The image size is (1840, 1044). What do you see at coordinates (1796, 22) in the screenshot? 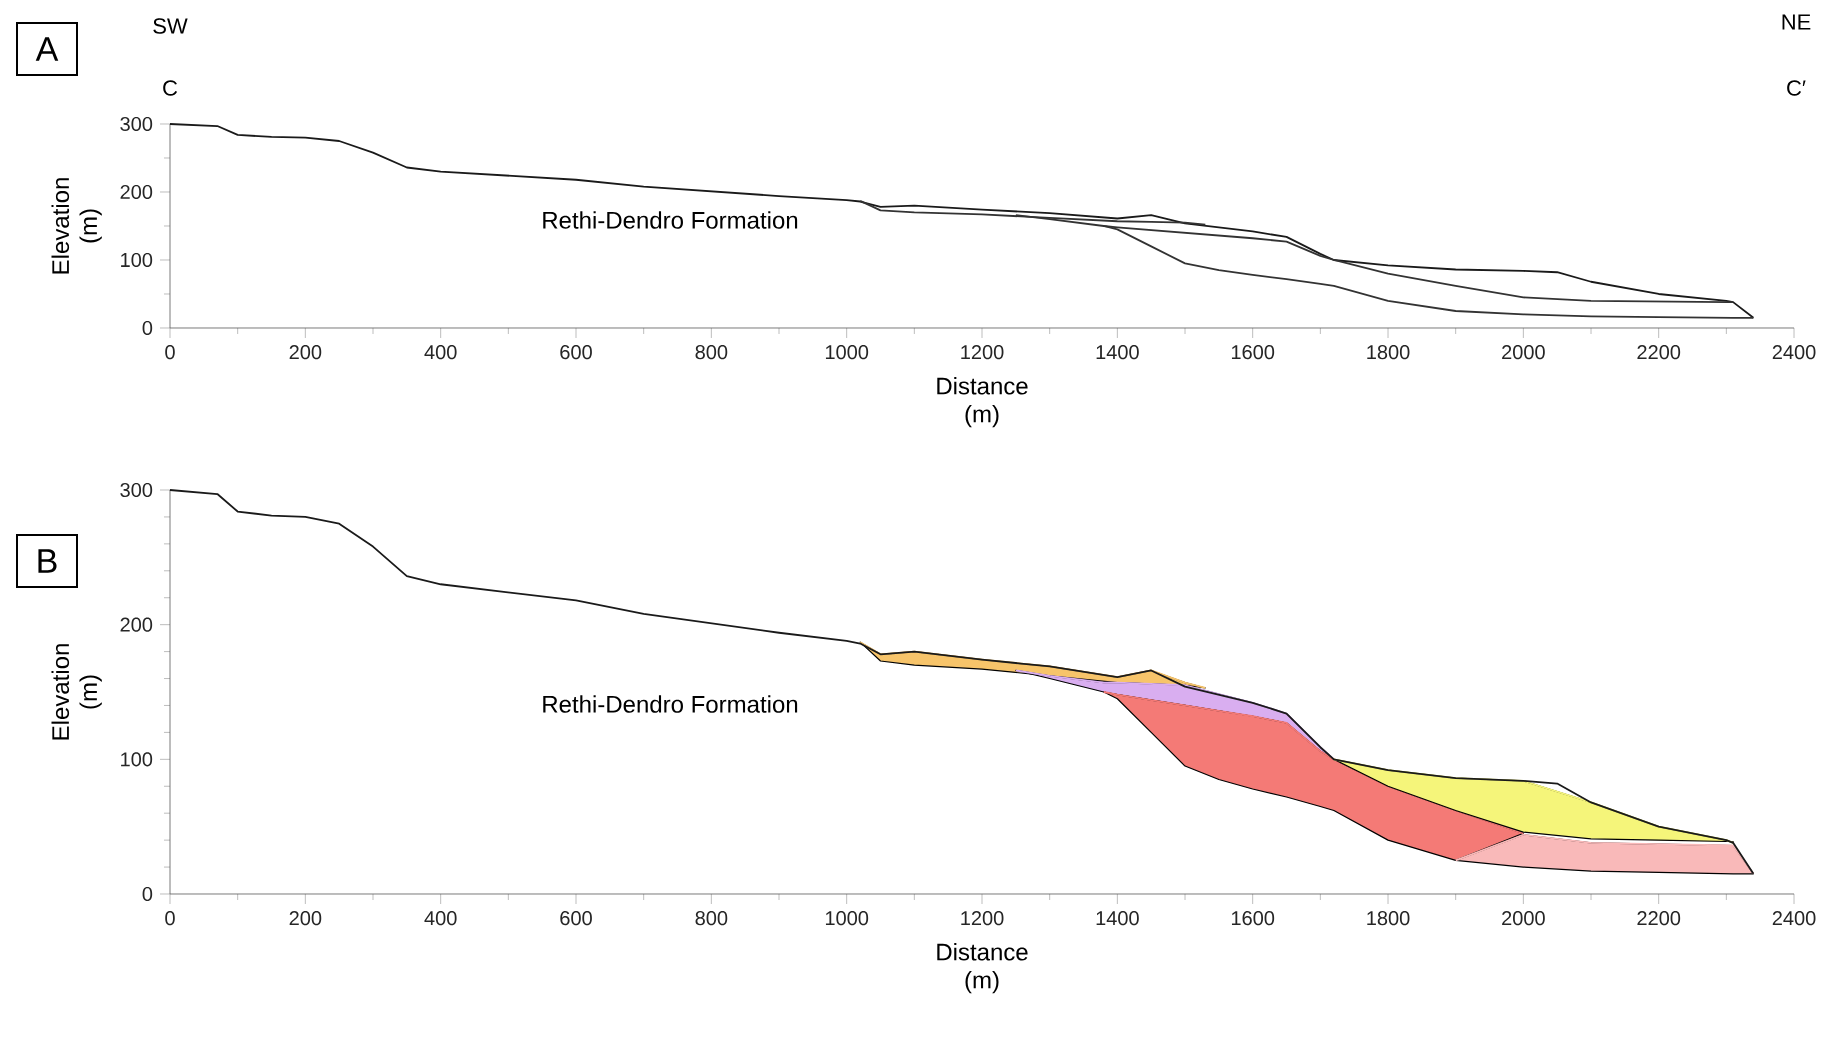
I see `text: NE` at bounding box center [1796, 22].